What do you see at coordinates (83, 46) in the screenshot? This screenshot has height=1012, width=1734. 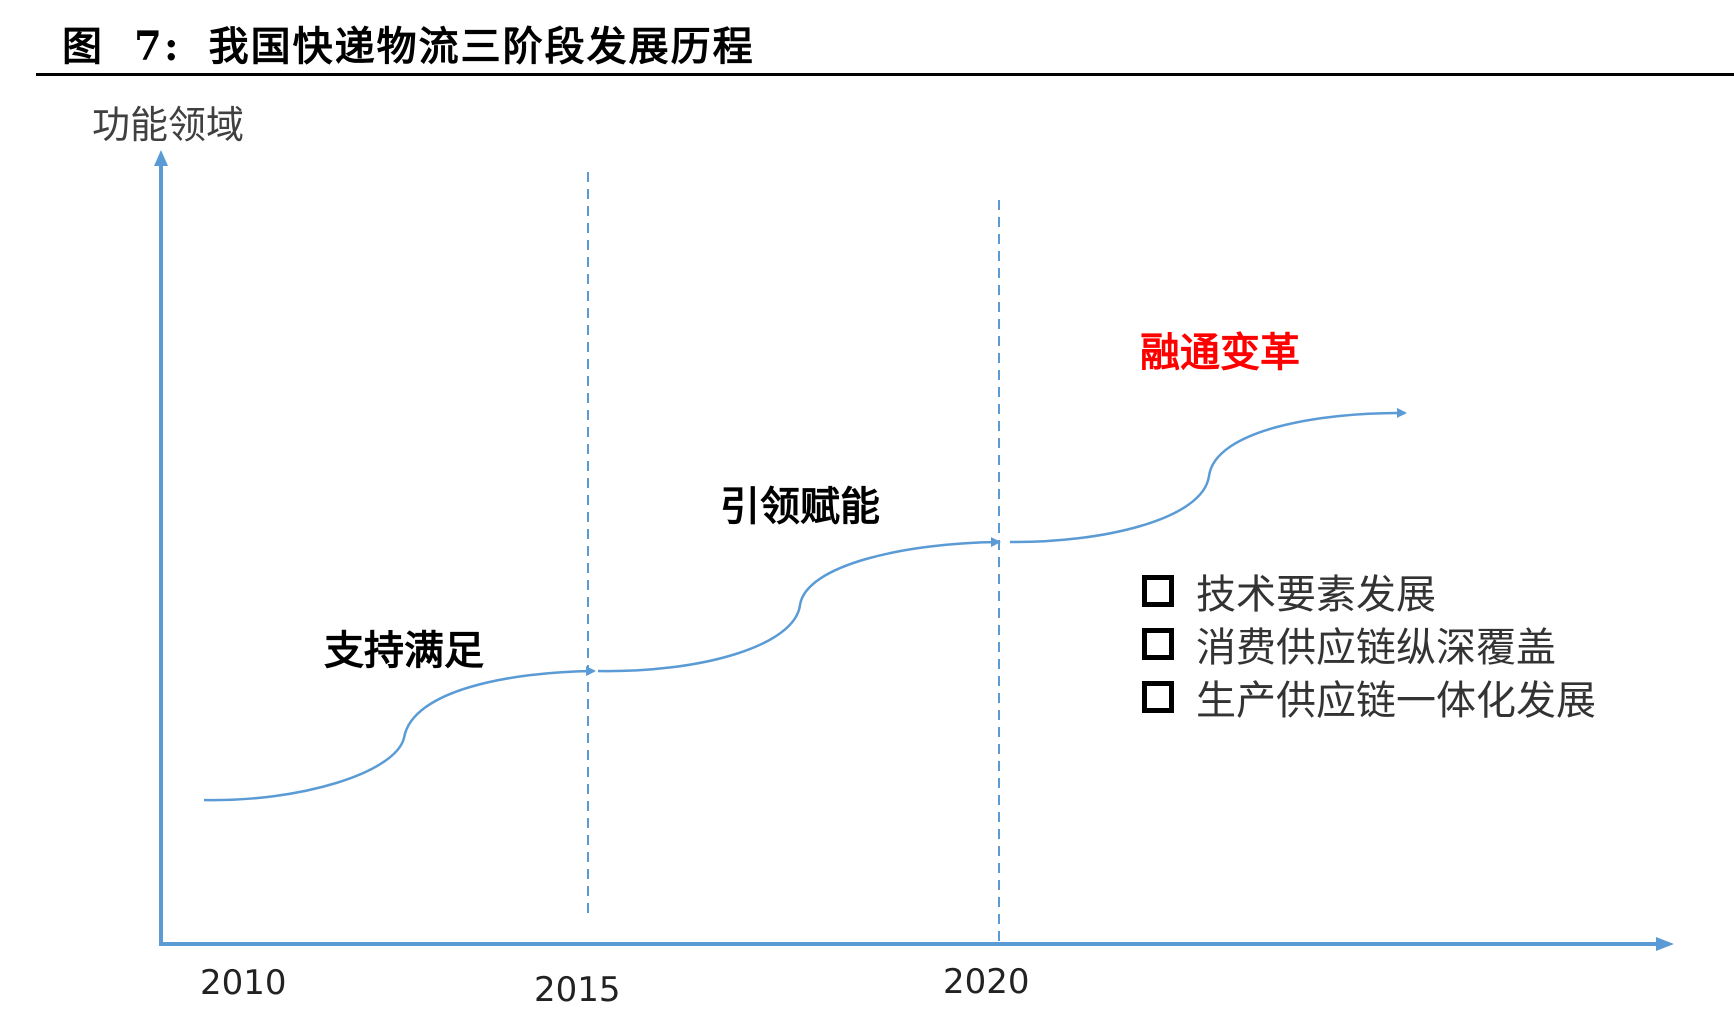 I see `figure-title-prefix: 图` at bounding box center [83, 46].